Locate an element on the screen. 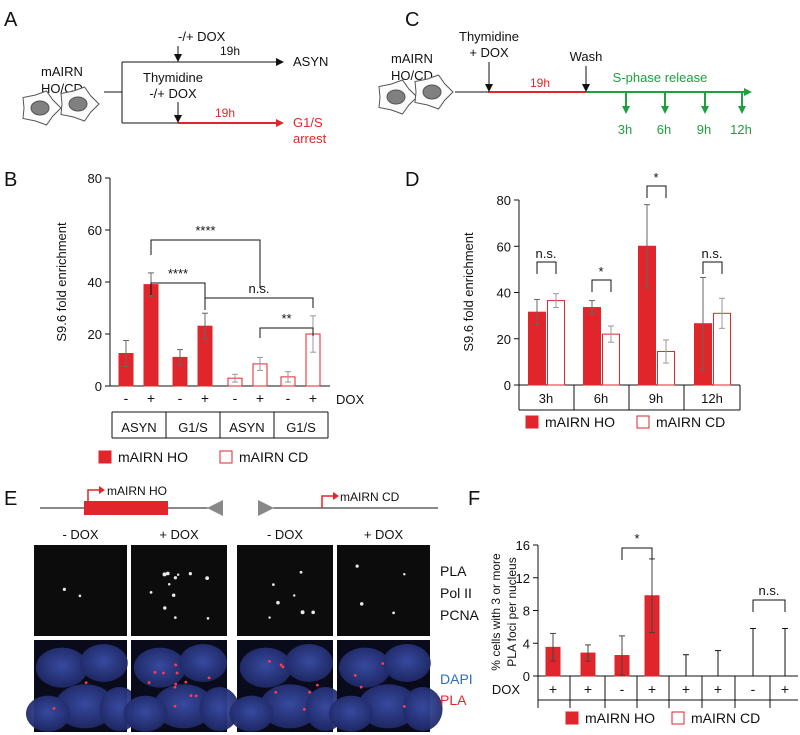 Image resolution: width=800 pixels, height=735 pixels. bracket-ho-asyn-g1s is located at coordinates (178, 293).